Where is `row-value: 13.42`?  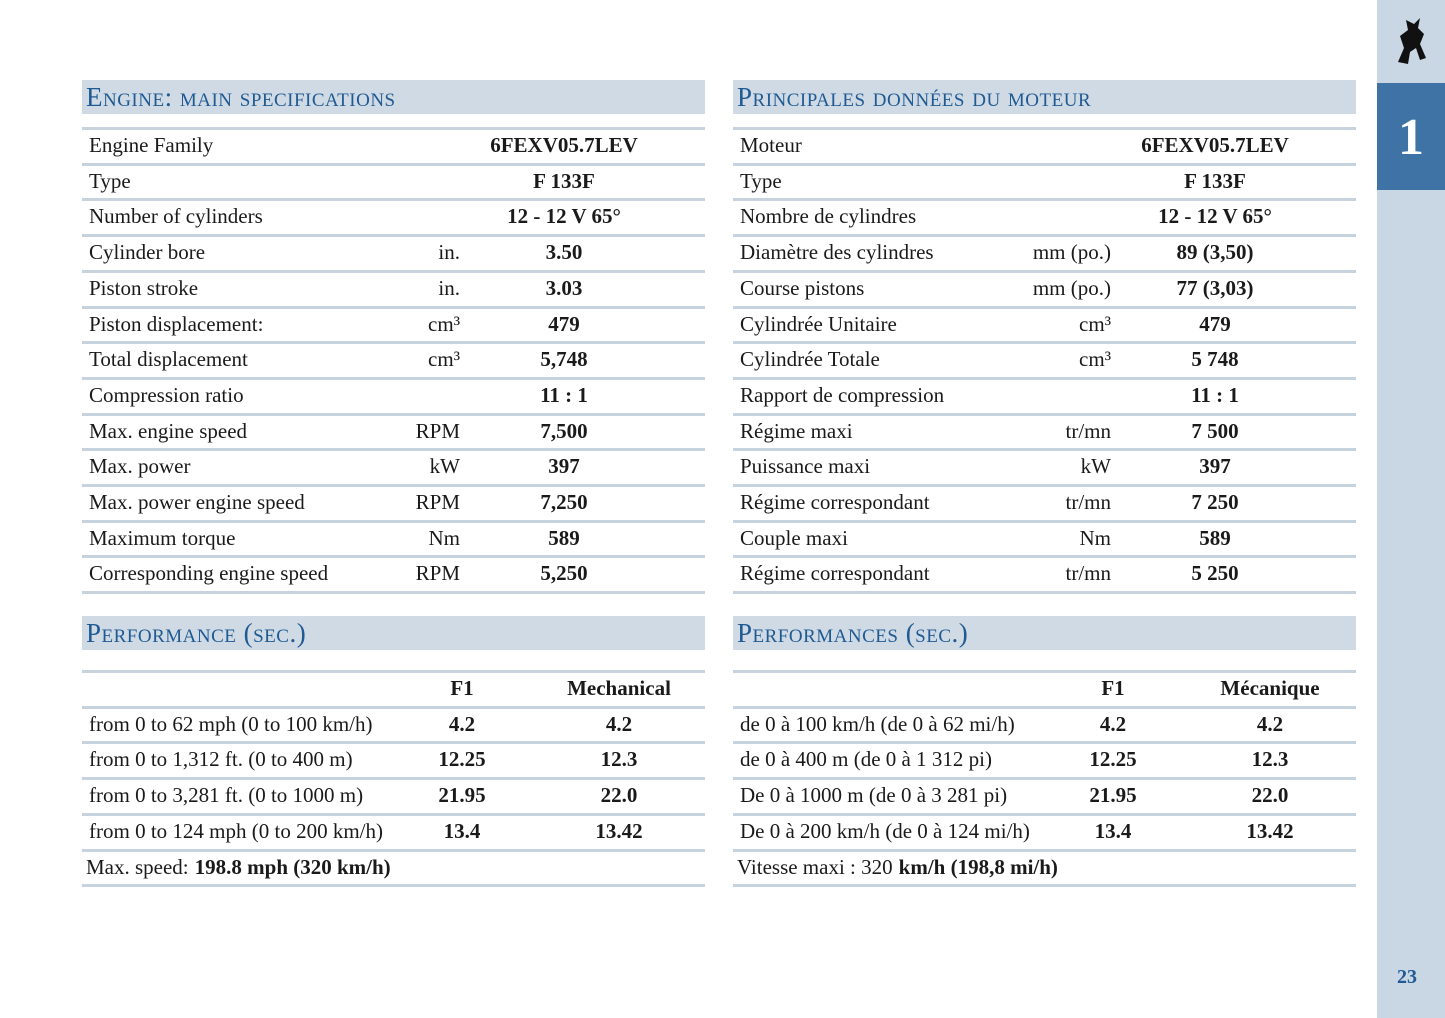
row-value: 13.42 is located at coordinates (619, 830).